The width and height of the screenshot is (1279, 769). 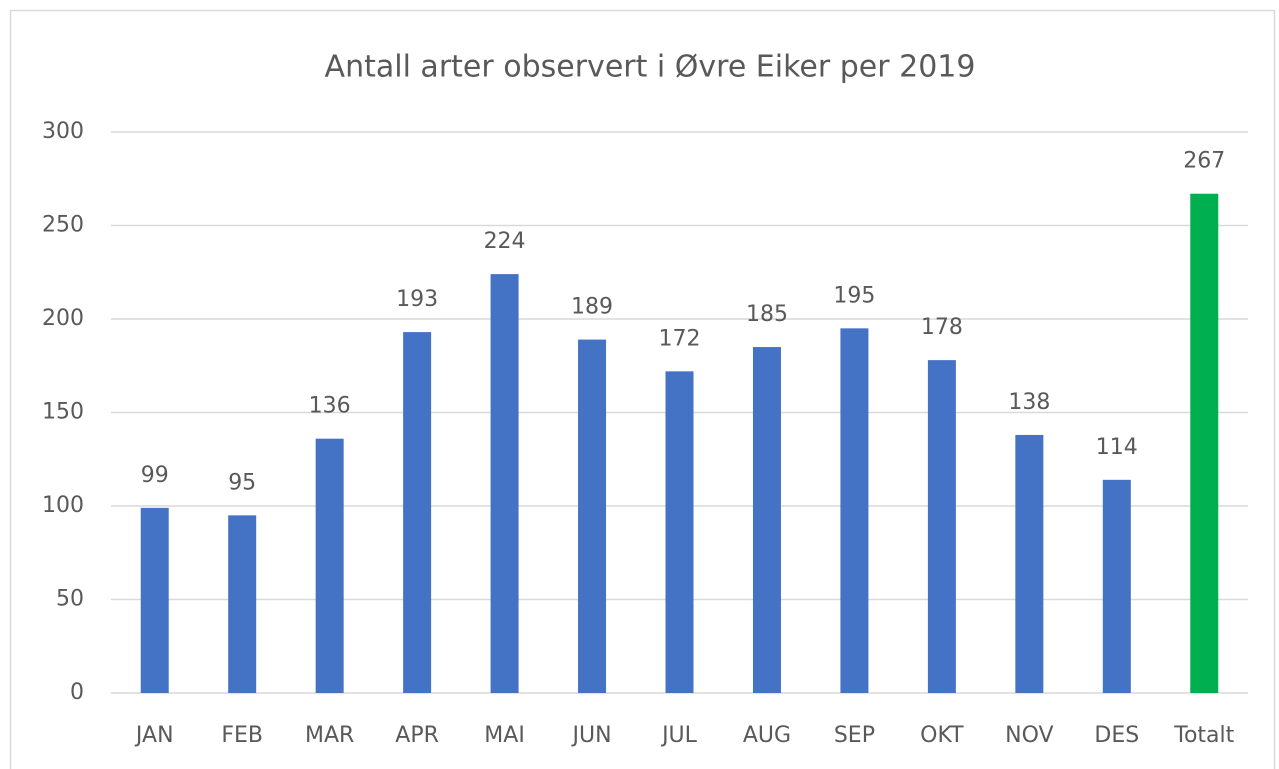 I want to click on x-tick-label: MAR, so click(x=329, y=735).